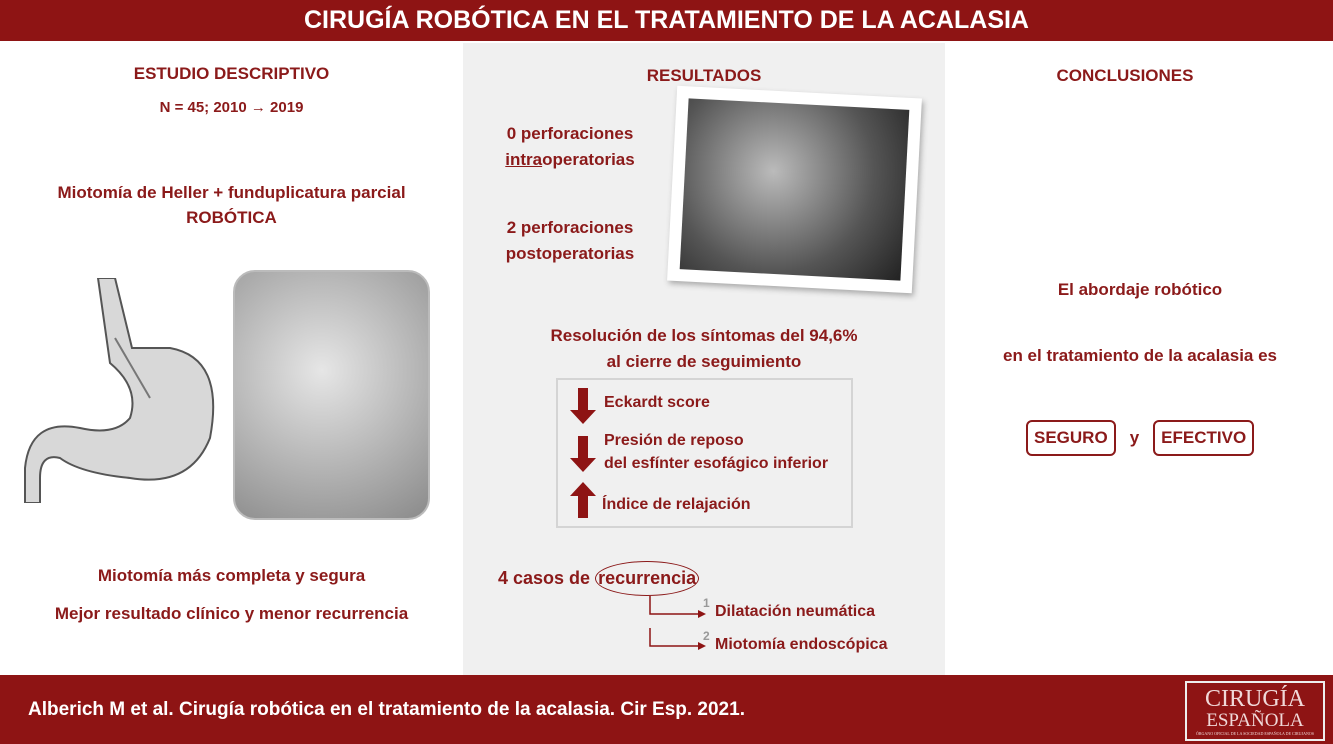  I want to click on conclusion-badges: SEGURO y EFECTIVO, so click(1140, 438).